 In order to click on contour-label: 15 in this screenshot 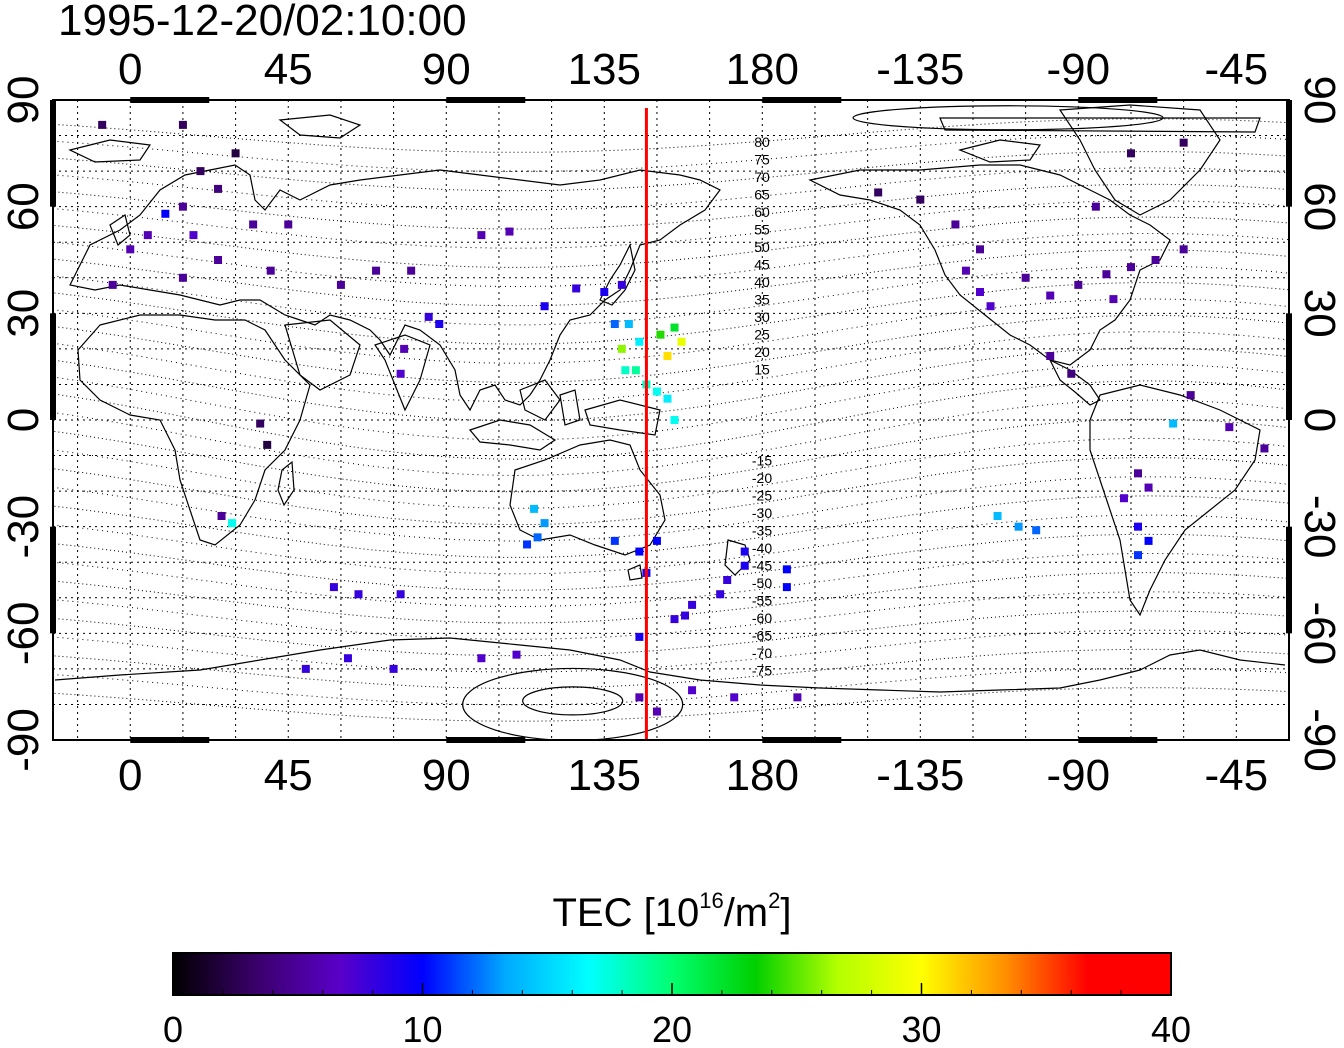, I will do `click(762, 370)`.